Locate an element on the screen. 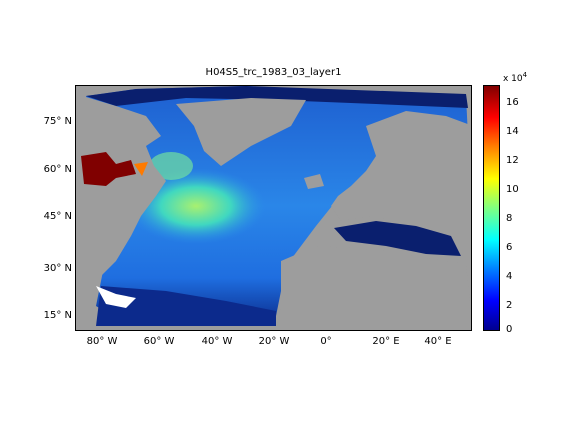 This screenshot has width=576, height=432. iceland is located at coordinates (314, 181).